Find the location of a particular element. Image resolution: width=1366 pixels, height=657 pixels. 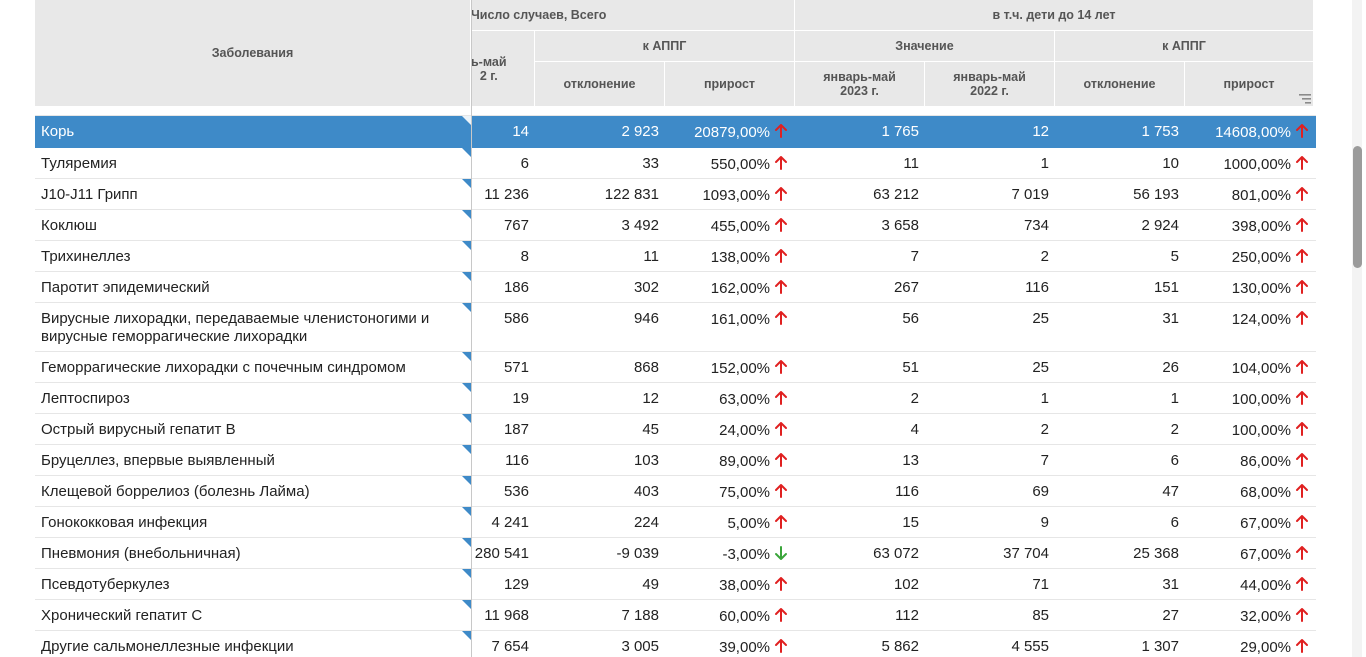

table-row: Туляремия 6 33 550,00% 11 1 10 1000,00% is located at coordinates (675, 163).